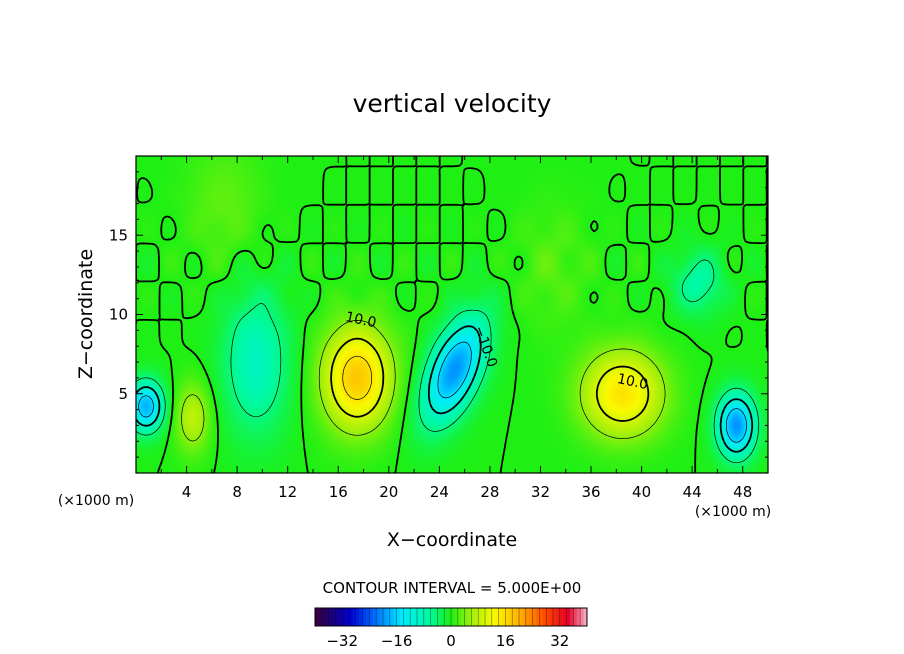  What do you see at coordinates (361, 320) in the screenshot?
I see `contour-label-0: 10.0` at bounding box center [361, 320].